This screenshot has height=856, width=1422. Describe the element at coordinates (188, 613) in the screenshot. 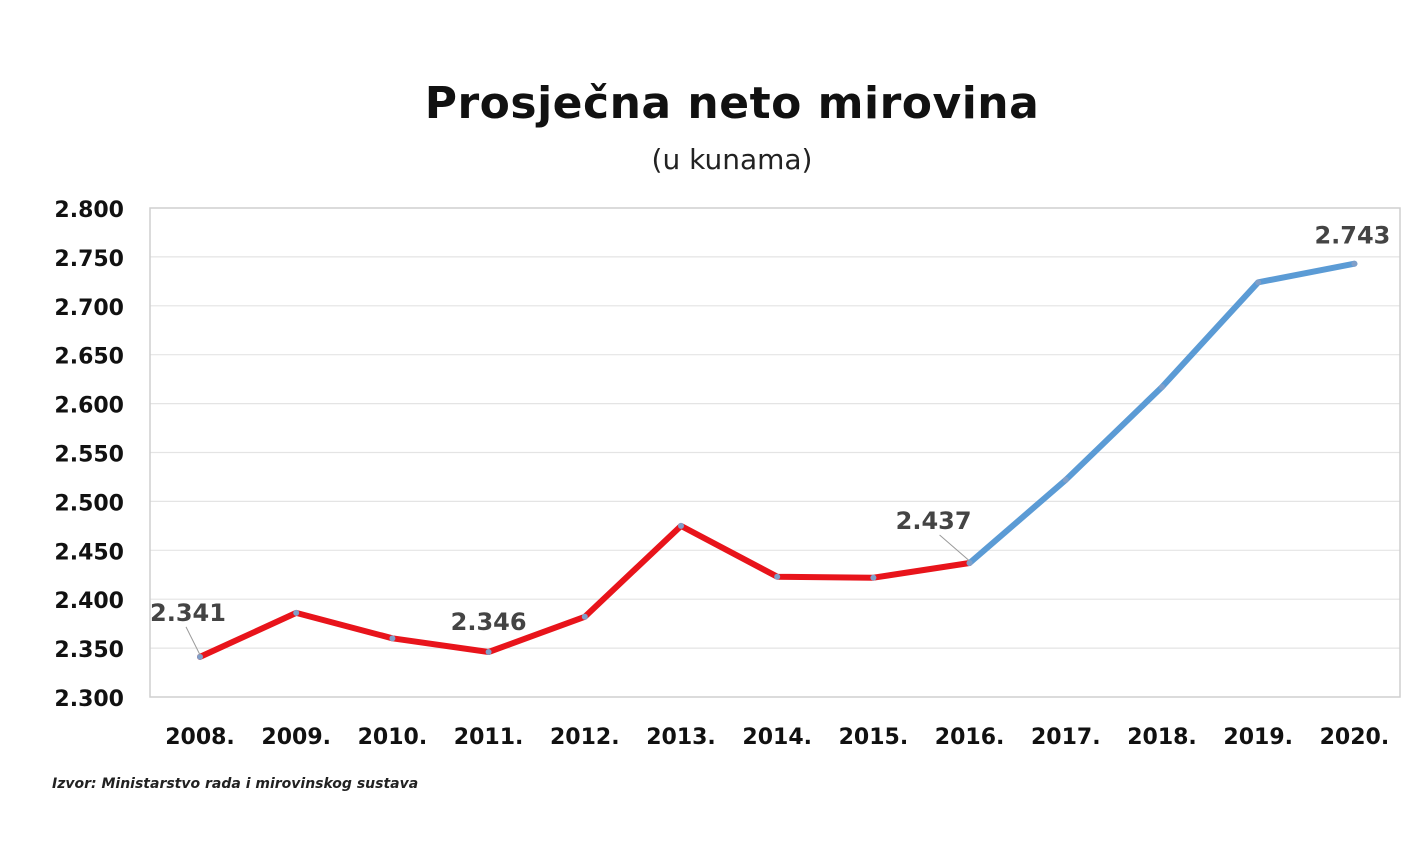

I see `data-label: 2.341` at that location.